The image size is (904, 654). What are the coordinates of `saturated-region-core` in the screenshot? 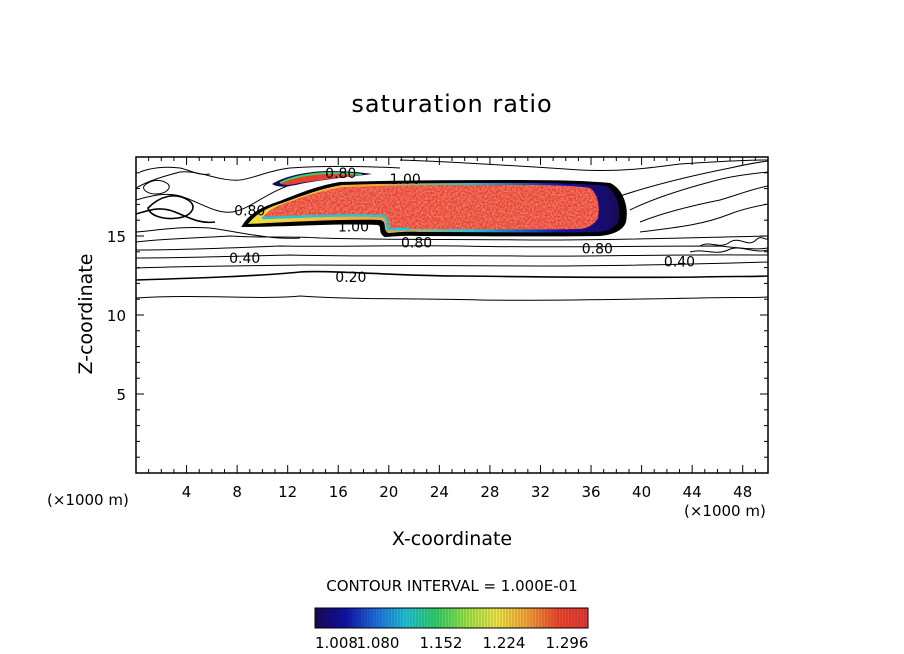 It's located at (430, 207).